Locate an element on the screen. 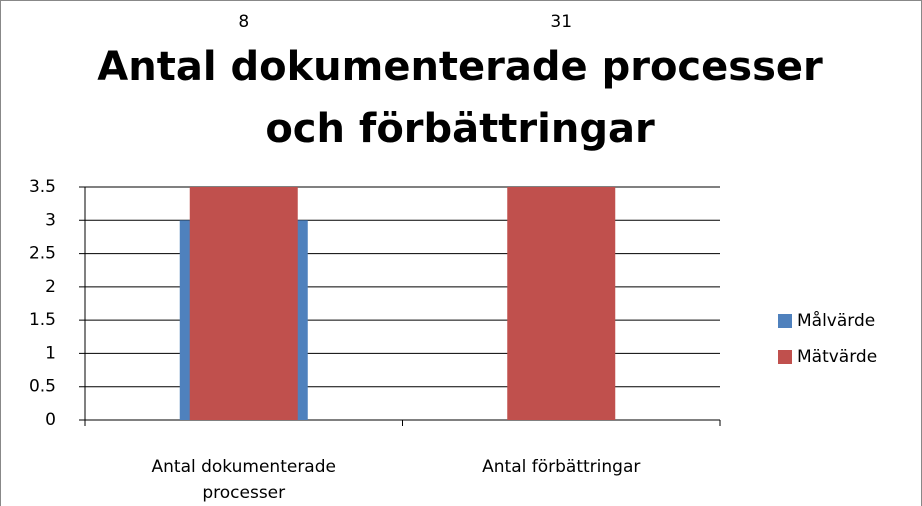 The image size is (922, 506). legend-label: Mätvärde is located at coordinates (837, 357).